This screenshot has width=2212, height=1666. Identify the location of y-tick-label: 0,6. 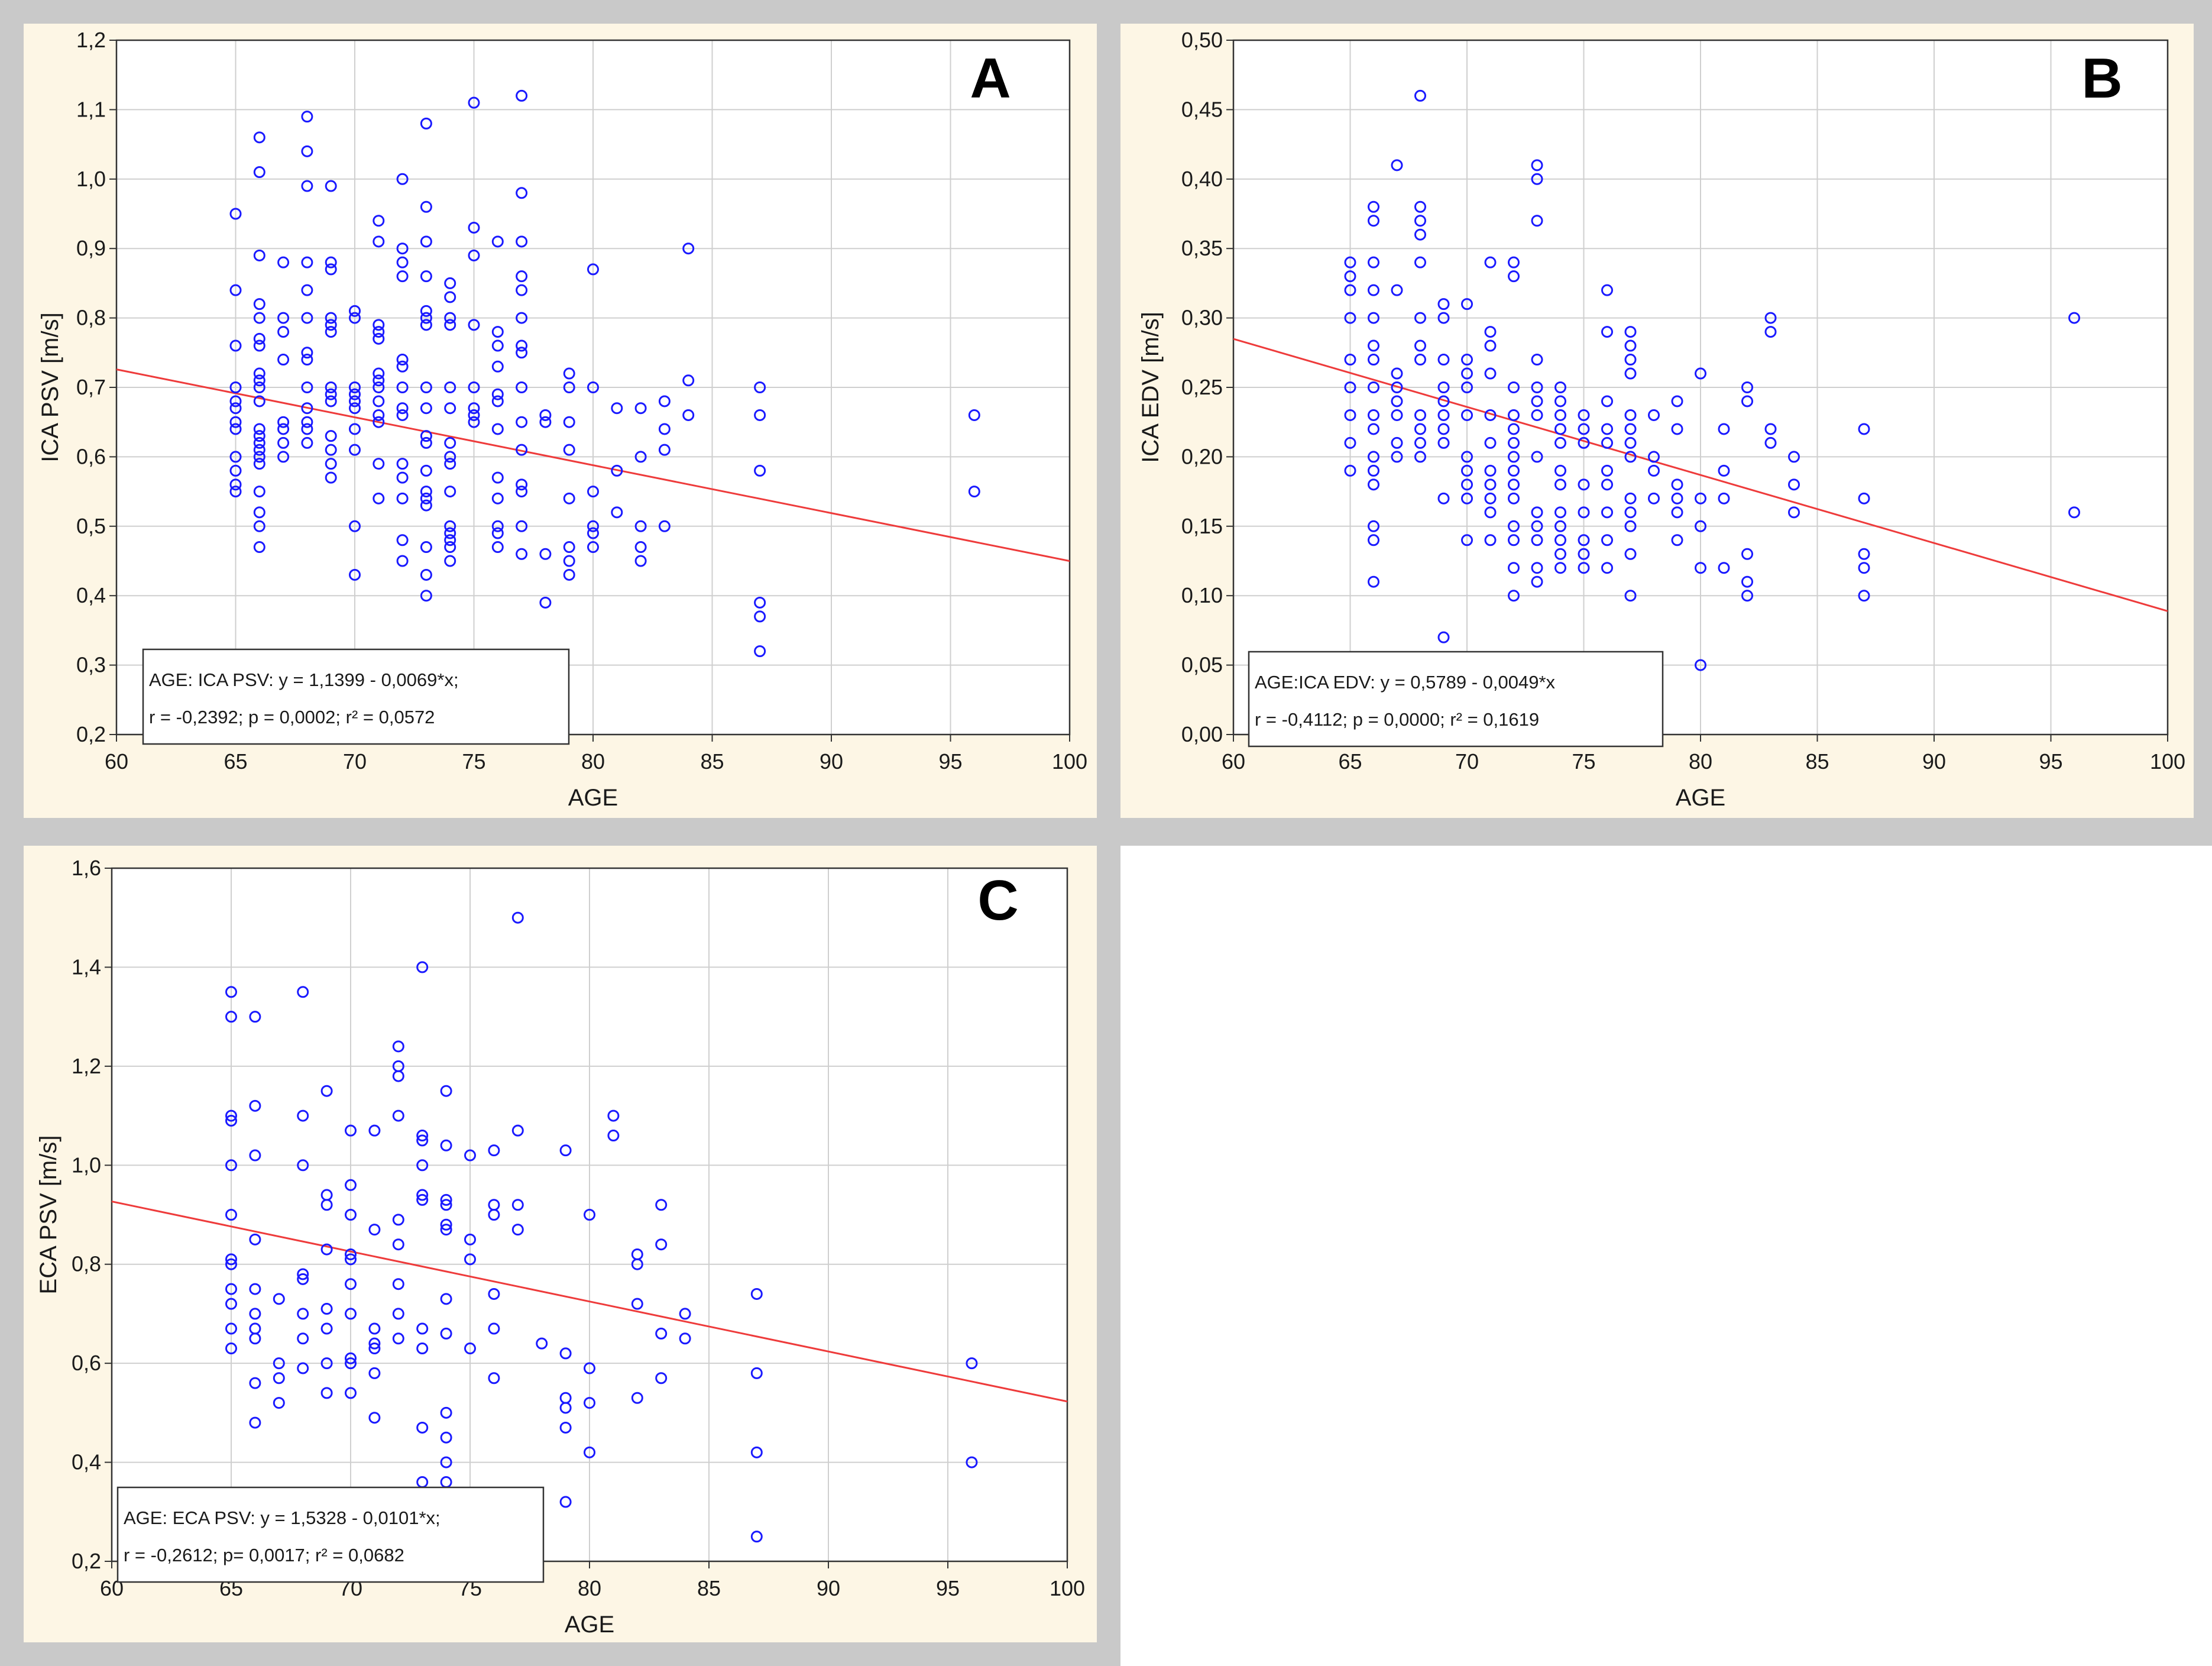
(91, 456).